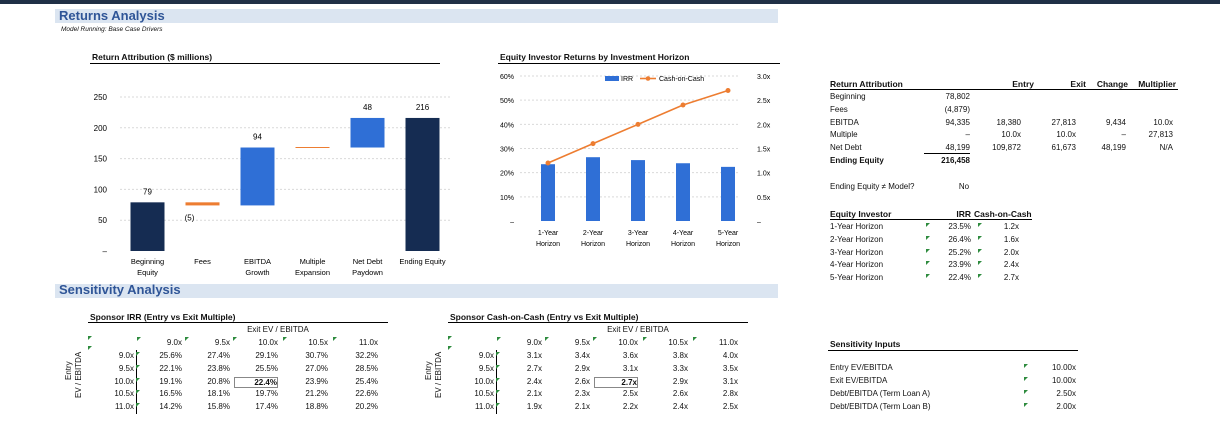 The width and height of the screenshot is (1220, 422). I want to click on entry-multiple-header: 10.5x, so click(124, 394).